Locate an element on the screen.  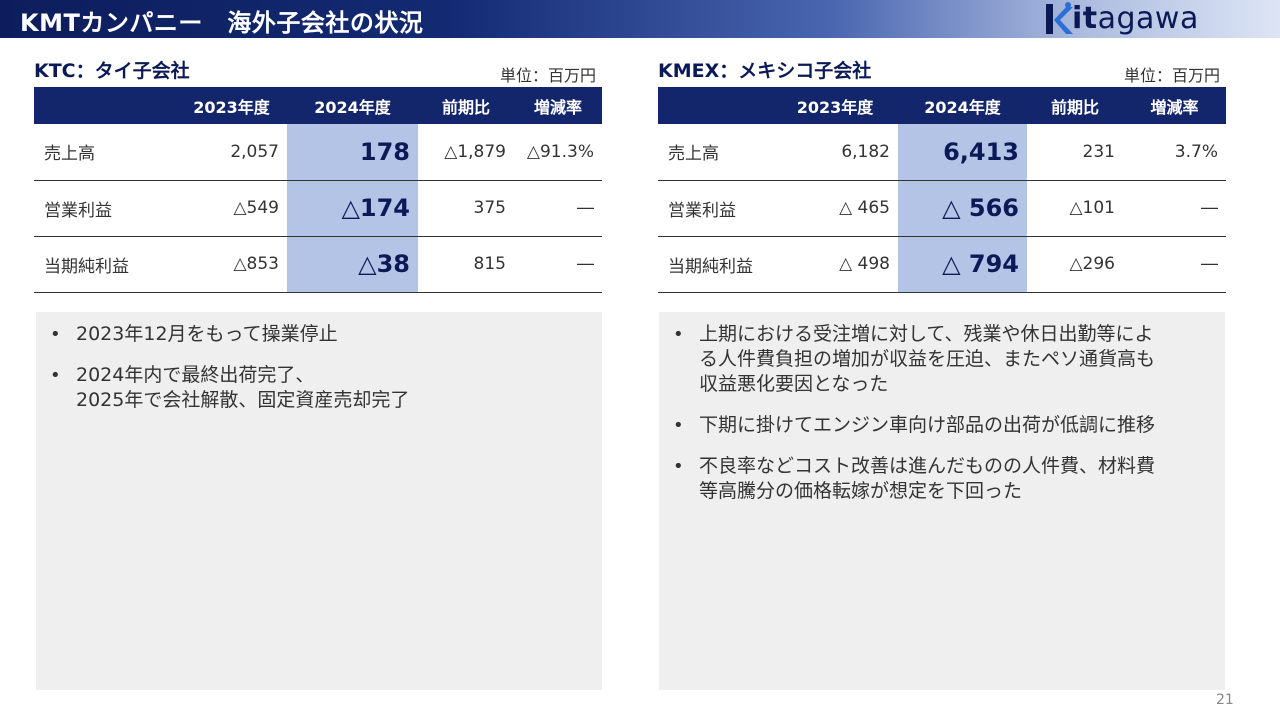
cell-2024: △174 is located at coordinates (352, 208).